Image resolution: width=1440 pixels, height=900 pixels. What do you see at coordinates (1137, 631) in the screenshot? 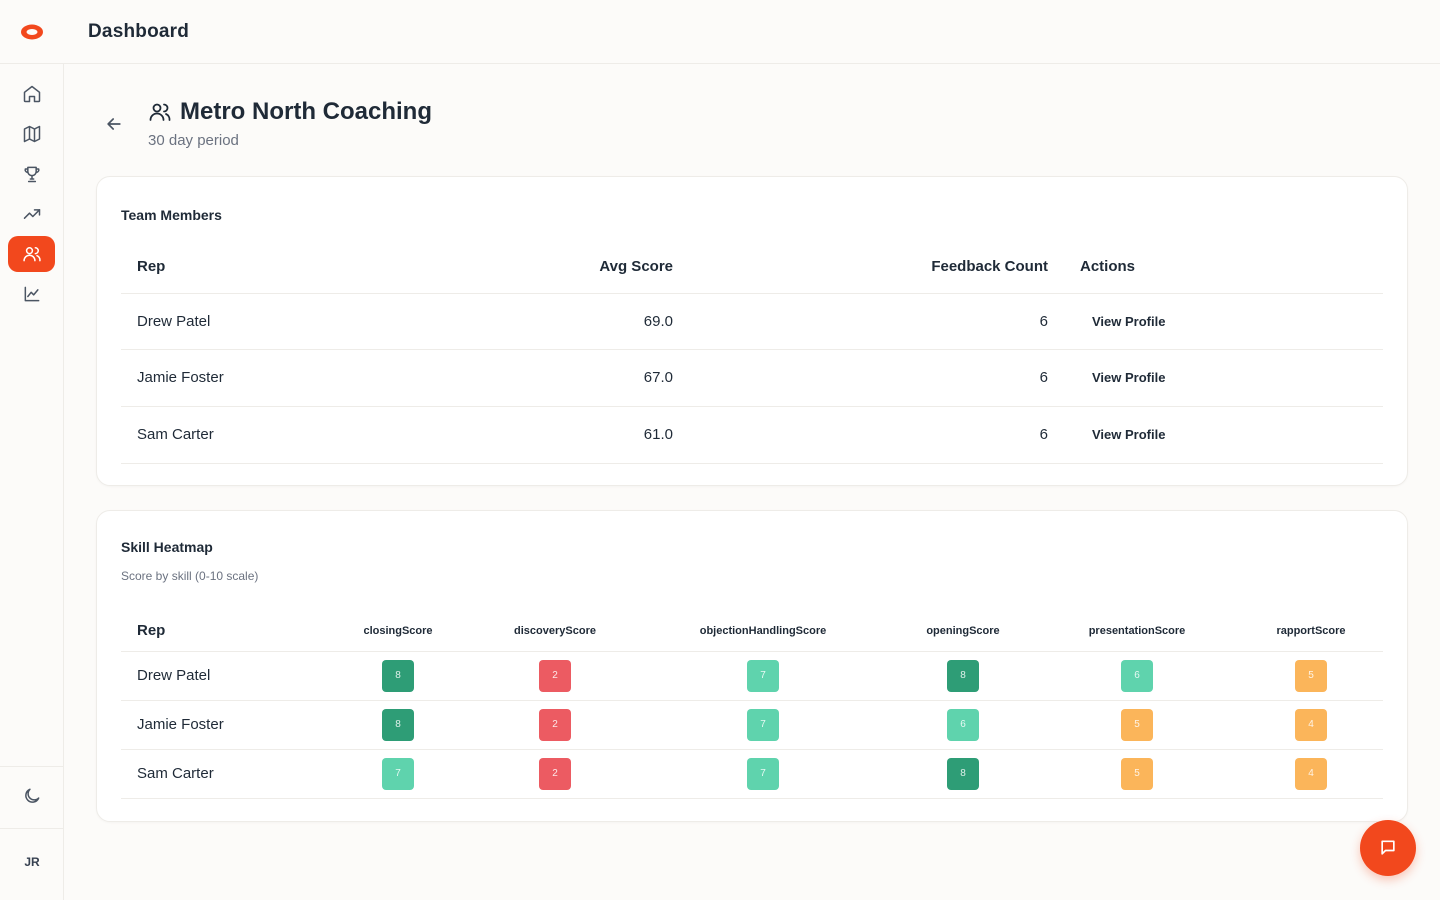
I see `skill-header: presentationScore` at bounding box center [1137, 631].